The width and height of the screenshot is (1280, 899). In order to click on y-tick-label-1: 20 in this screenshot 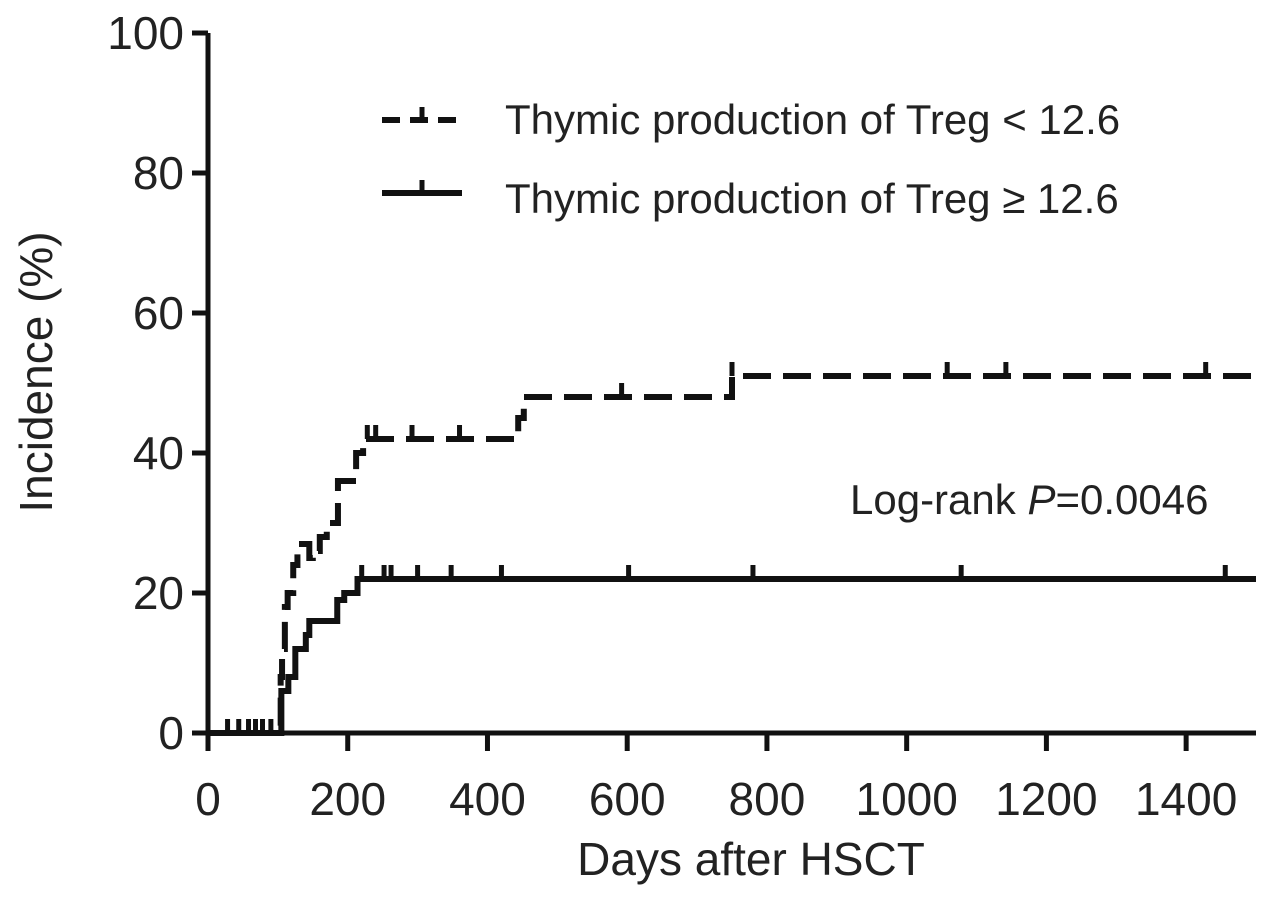, I will do `click(158, 593)`.